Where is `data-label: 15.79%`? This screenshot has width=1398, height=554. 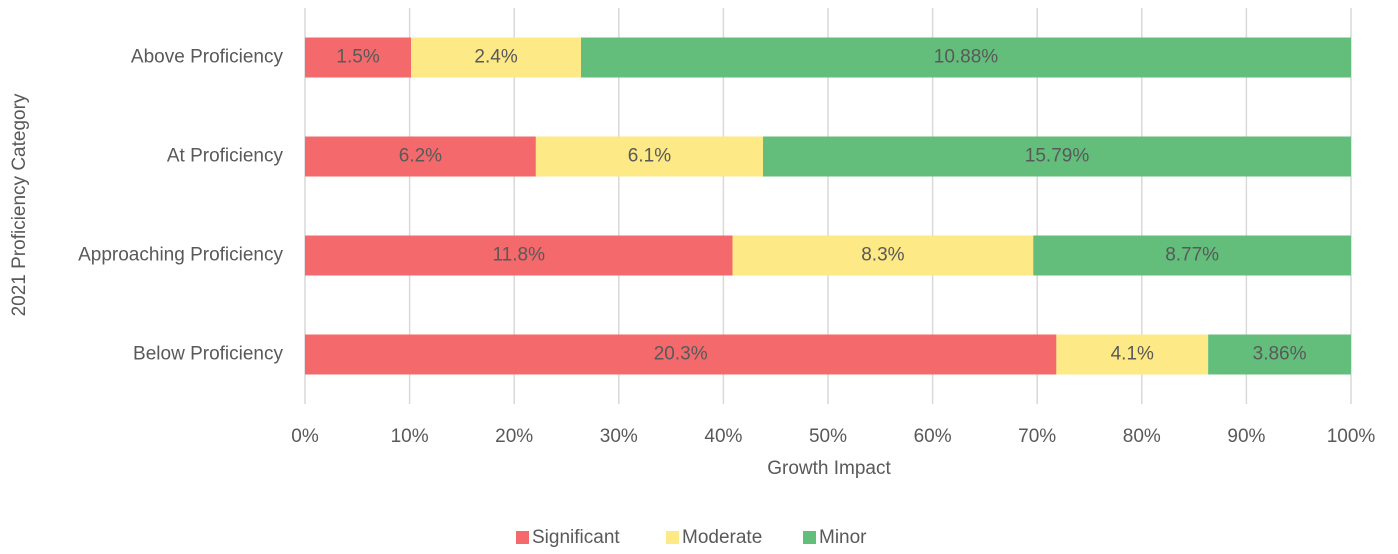 data-label: 15.79% is located at coordinates (1057, 156).